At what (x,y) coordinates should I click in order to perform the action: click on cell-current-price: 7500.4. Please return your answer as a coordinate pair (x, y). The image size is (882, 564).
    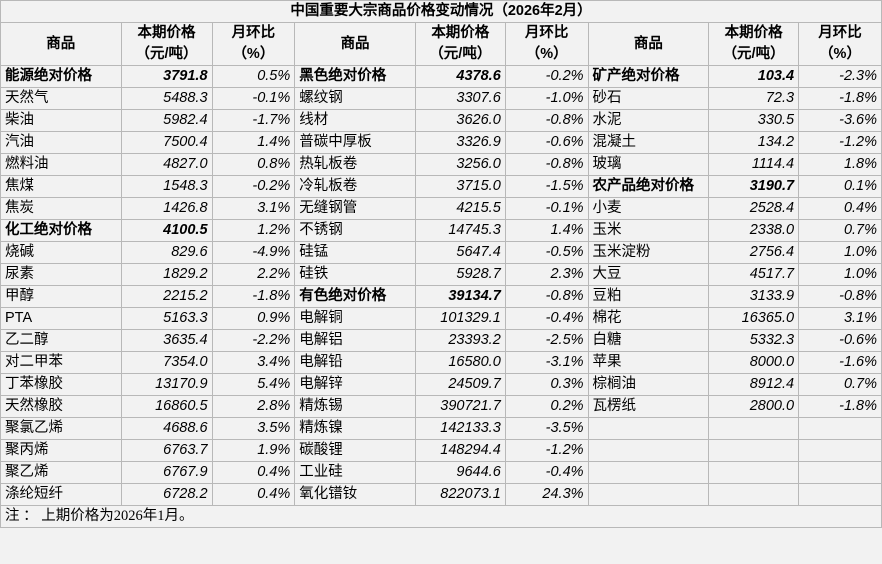
    Looking at the image, I should click on (166, 142).